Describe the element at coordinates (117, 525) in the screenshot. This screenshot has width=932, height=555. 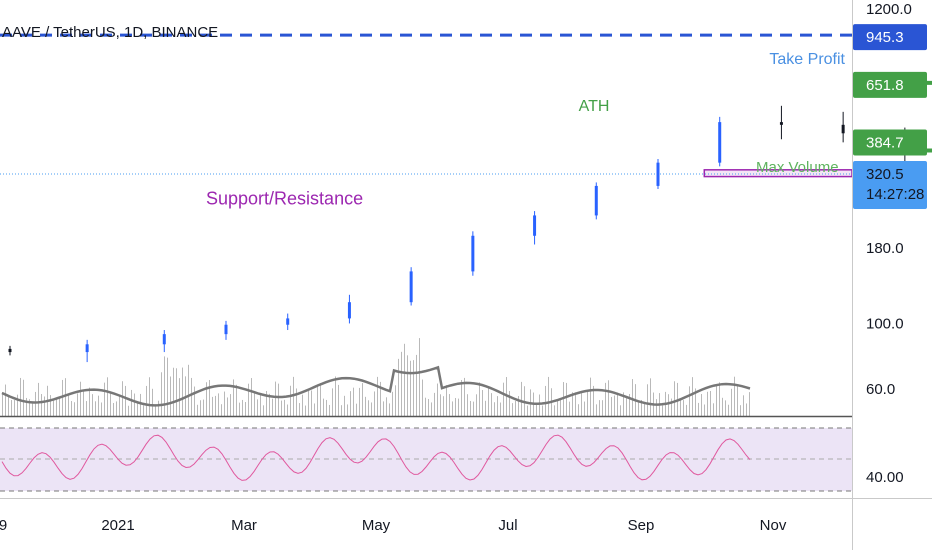
I see `time-tick-label: 2021` at that location.